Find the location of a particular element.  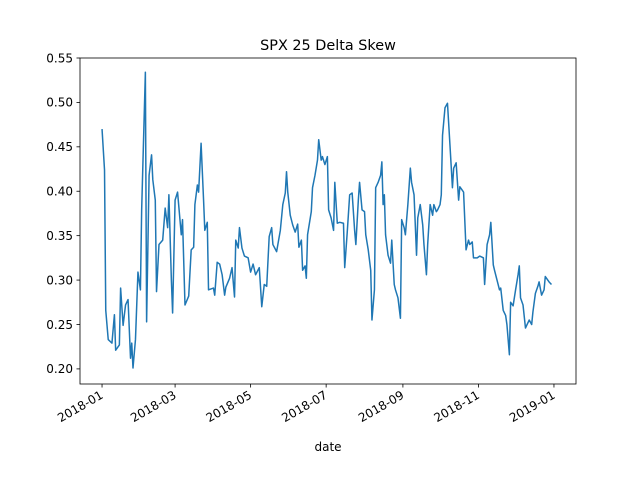

x-axis-label: date is located at coordinates (327, 447).